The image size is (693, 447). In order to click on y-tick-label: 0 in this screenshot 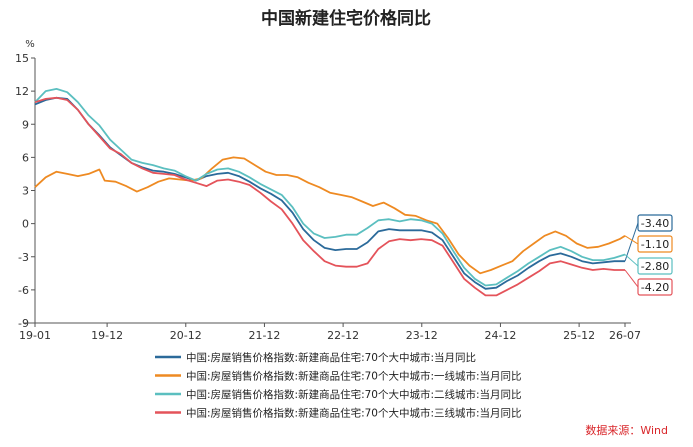, I will do `click(25, 224)`.